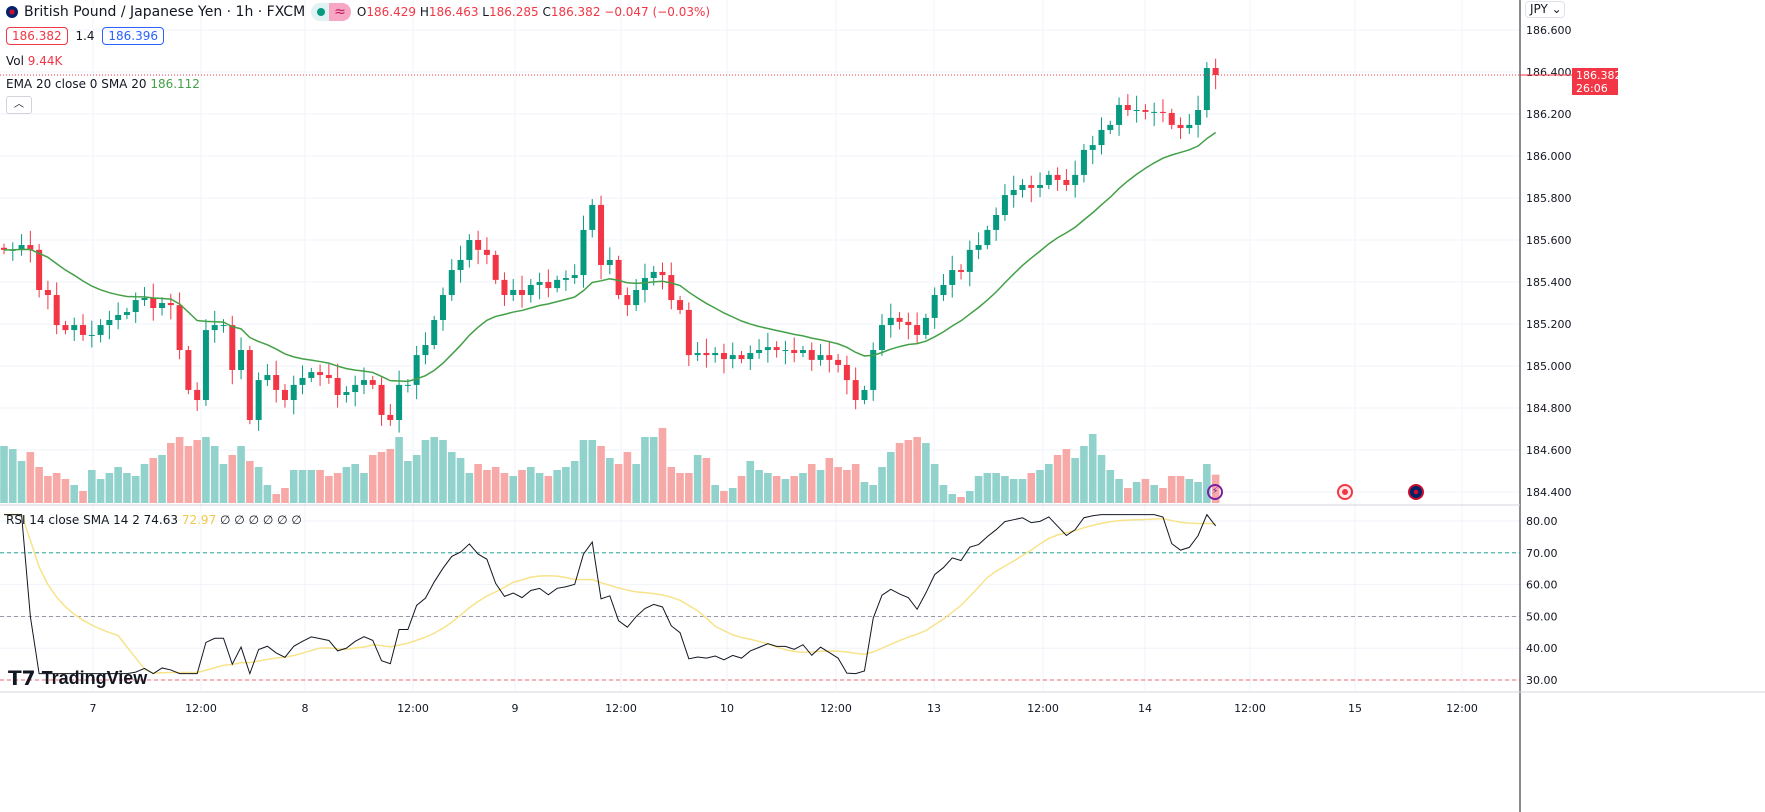  Describe the element at coordinates (133, 36) in the screenshot. I see `buy-button: 186.396` at that location.